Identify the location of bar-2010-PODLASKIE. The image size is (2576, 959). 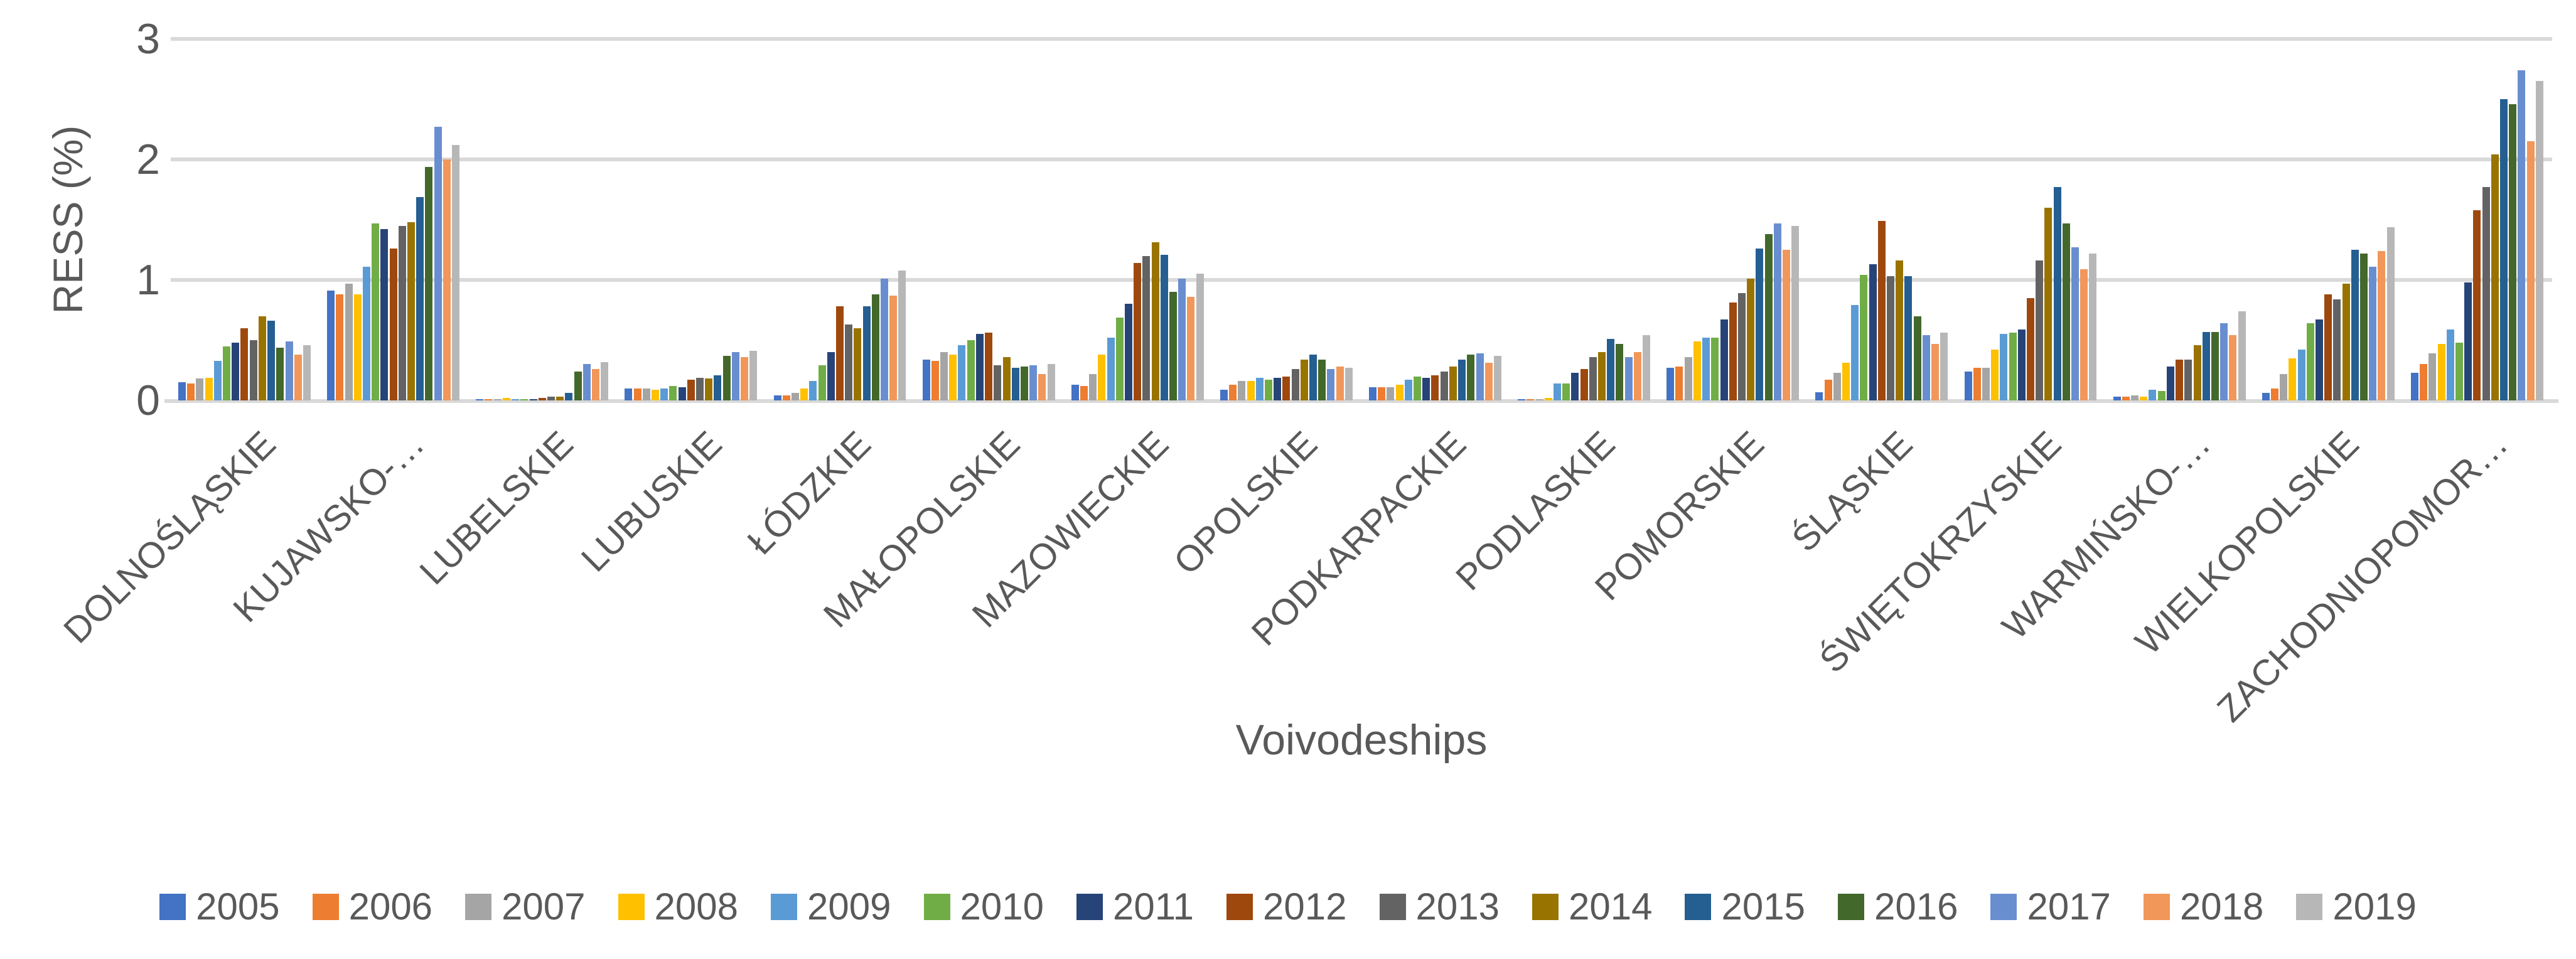
(1566, 391).